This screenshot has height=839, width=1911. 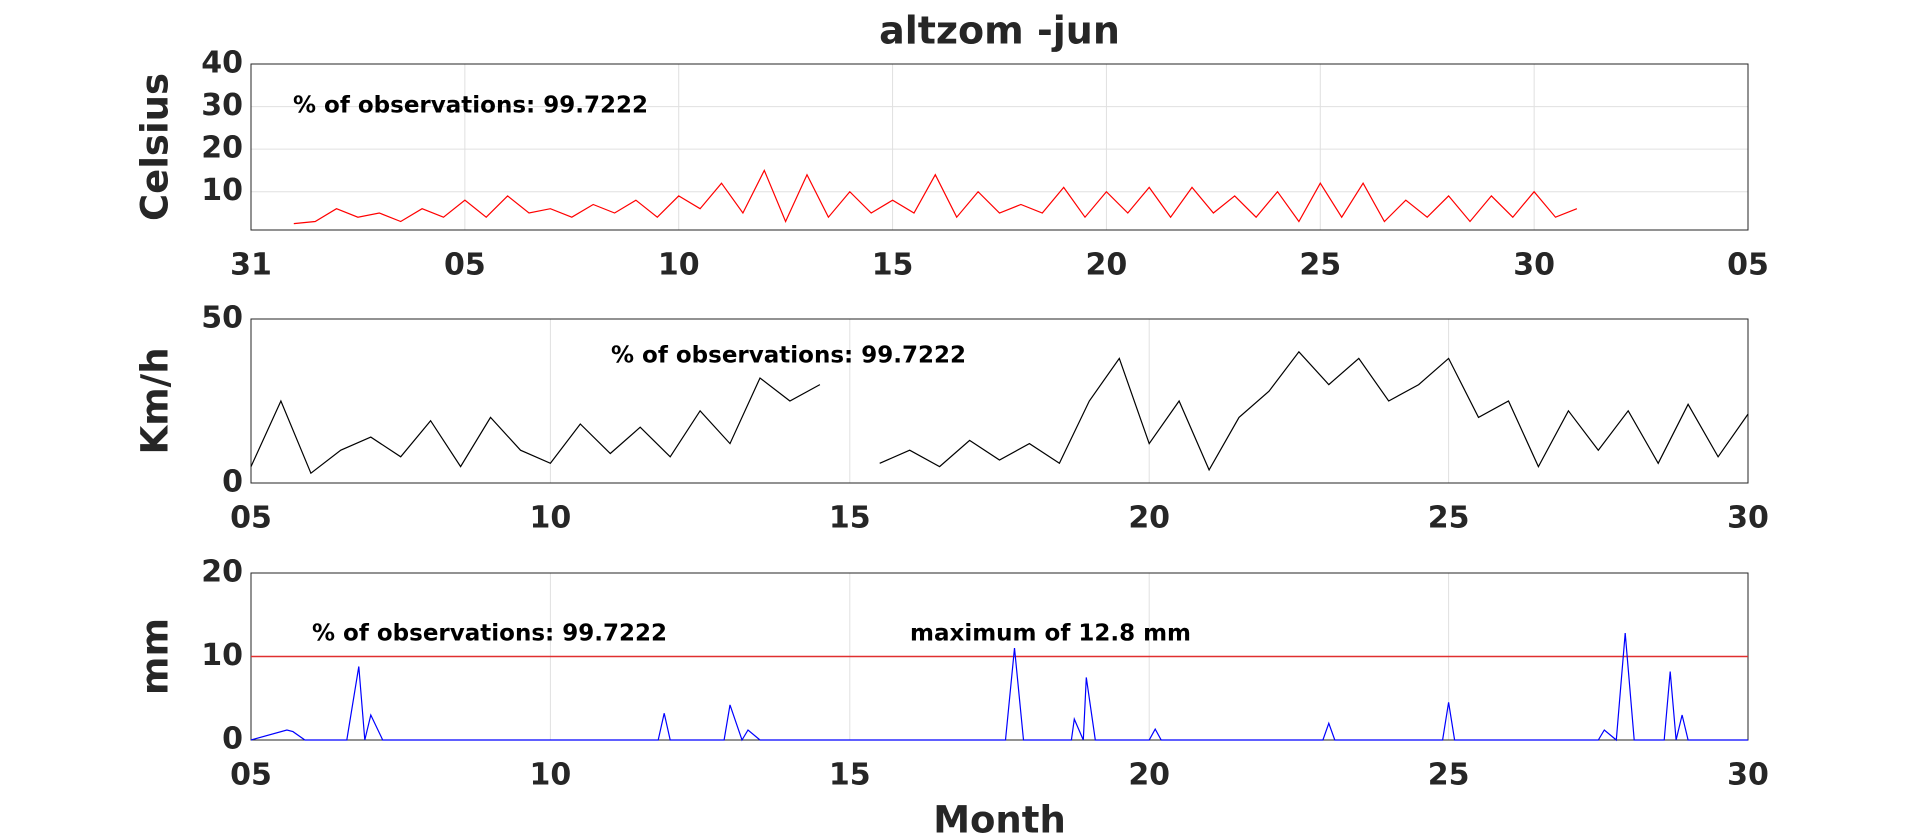 I want to click on chart-title: altzom -jun, so click(x=999, y=31).